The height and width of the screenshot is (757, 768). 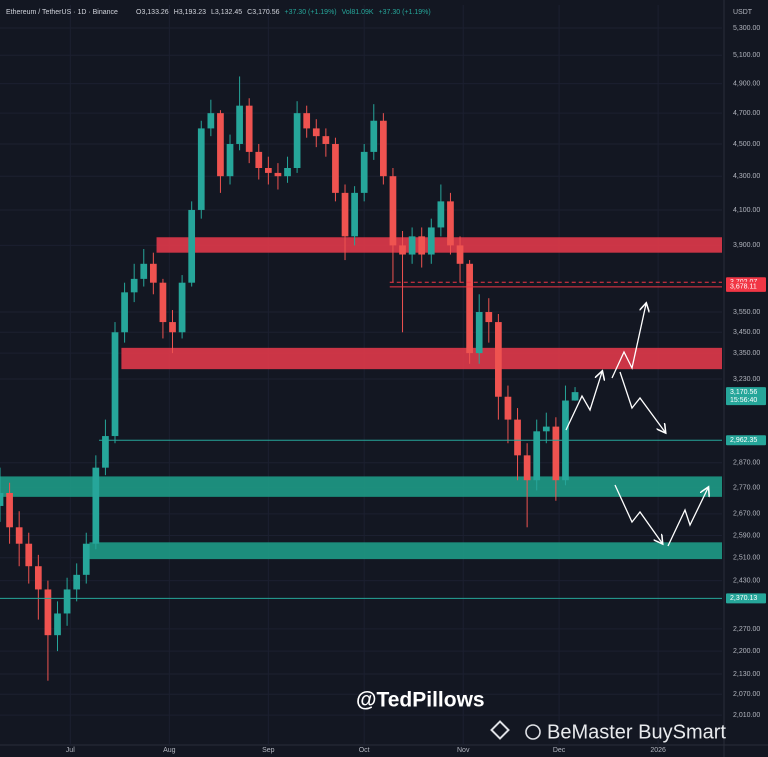 I want to click on y-tick-label: 4,300.00, so click(x=746, y=176).